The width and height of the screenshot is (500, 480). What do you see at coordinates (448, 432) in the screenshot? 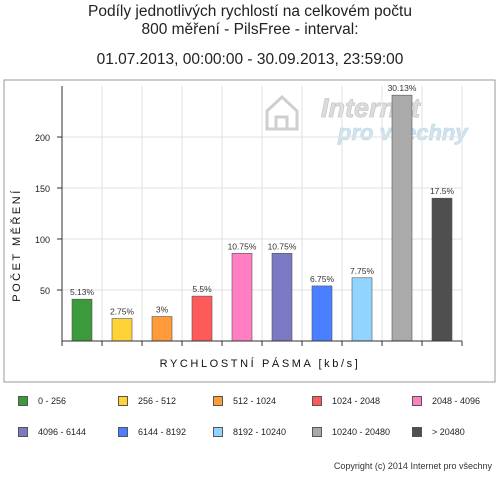
I see `legend-label: > 20480` at bounding box center [448, 432].